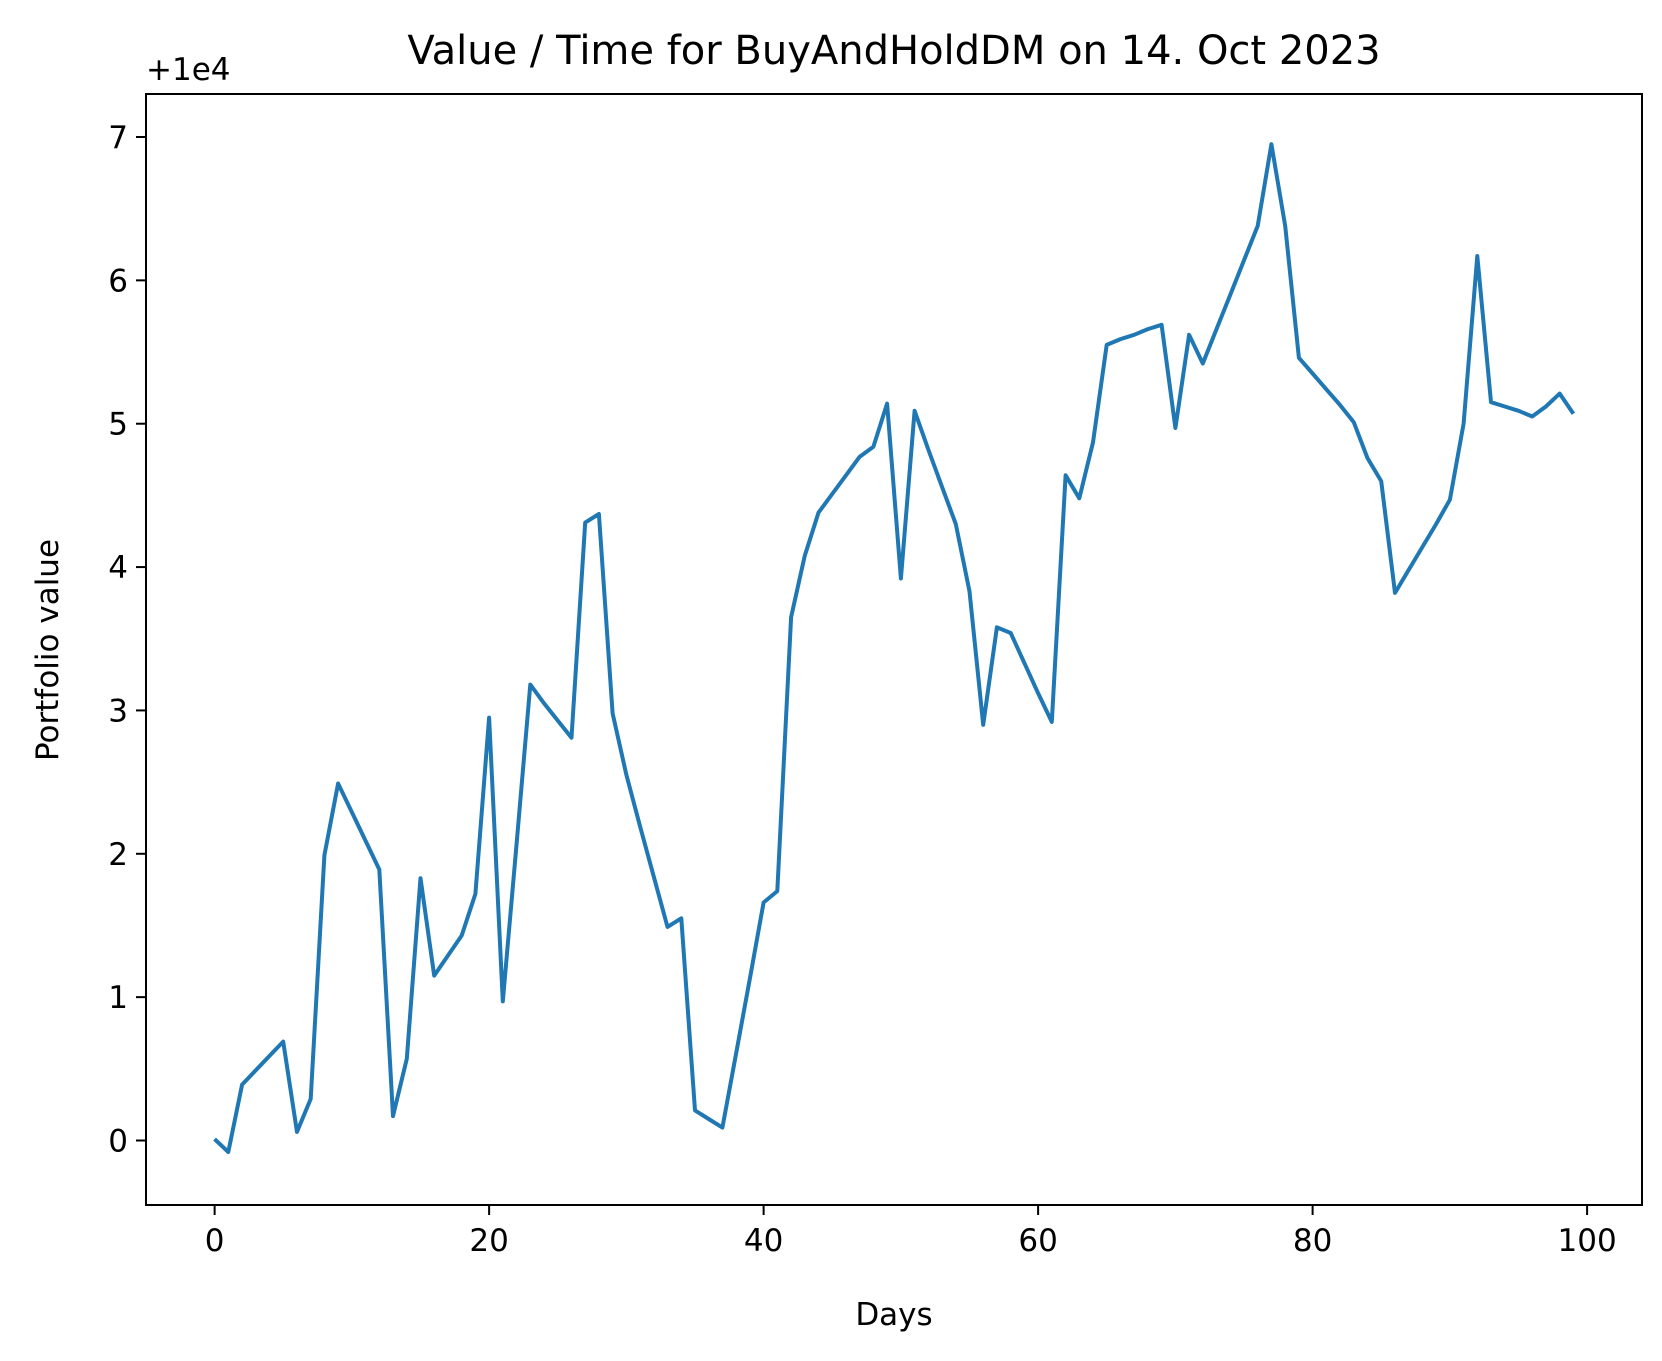  Describe the element at coordinates (911, 1232) in the screenshot. I see `x-axis-ticks: 0 20 40 60 80 100` at that location.